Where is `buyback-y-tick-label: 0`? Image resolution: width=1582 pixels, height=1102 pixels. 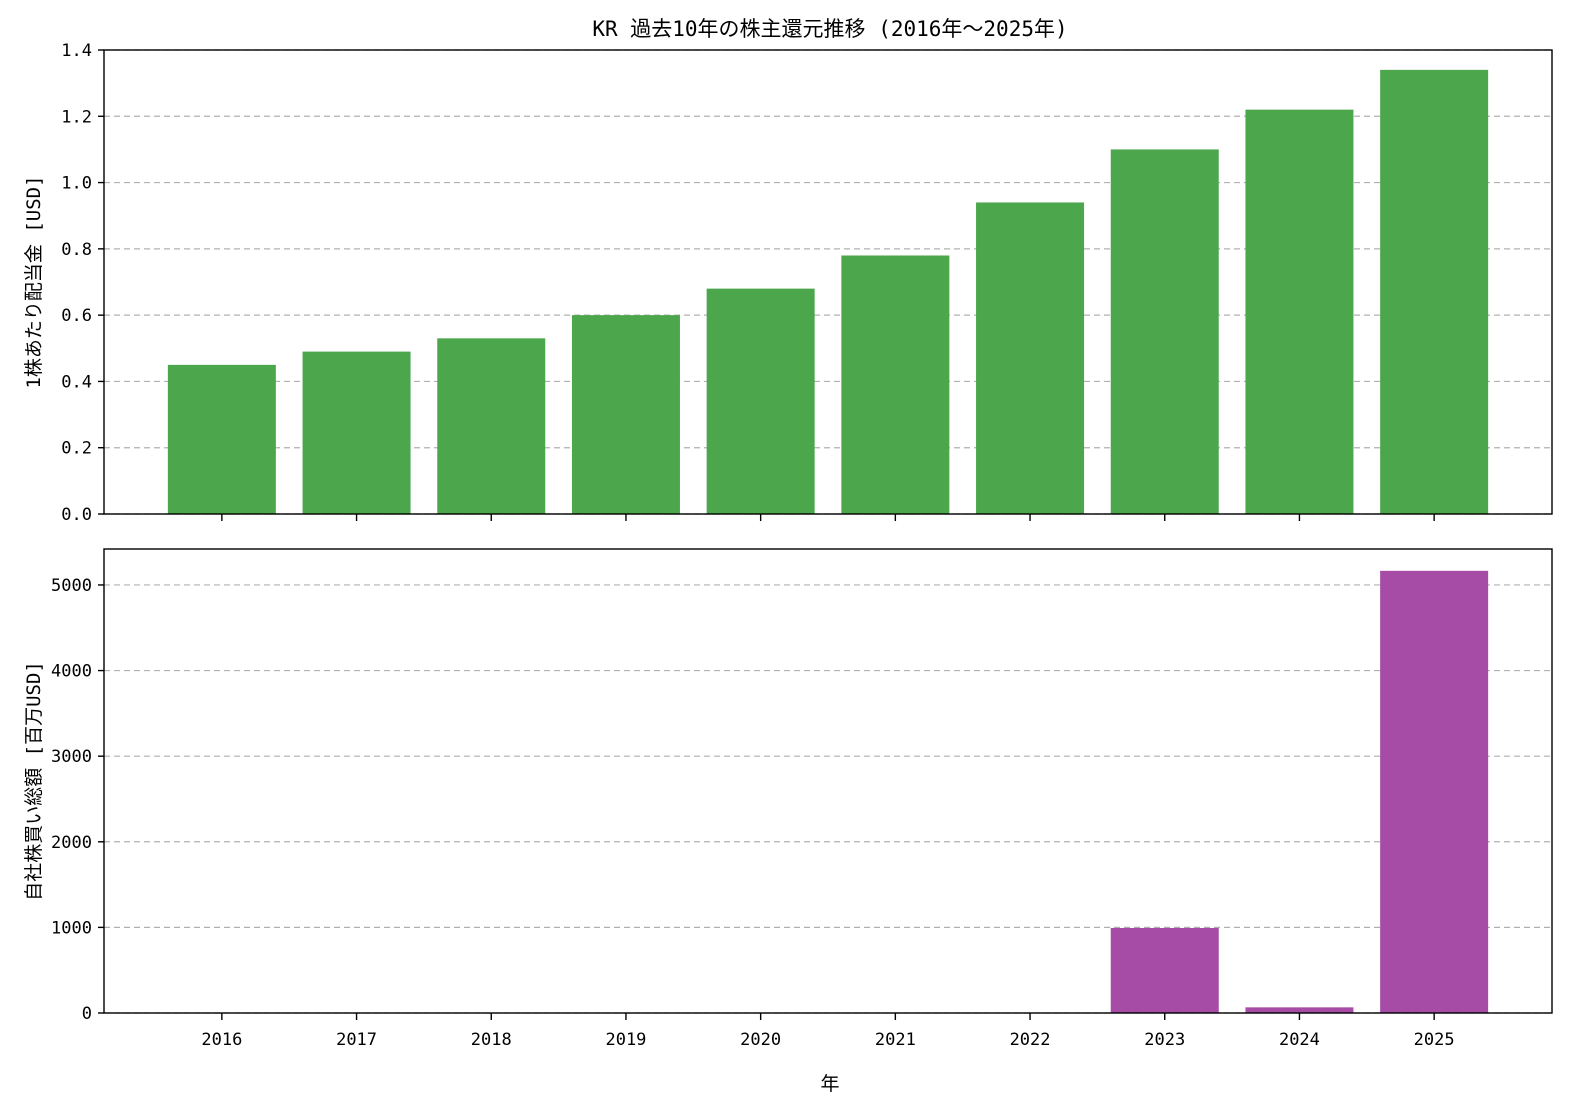
buyback-y-tick-label: 0 is located at coordinates (87, 1014).